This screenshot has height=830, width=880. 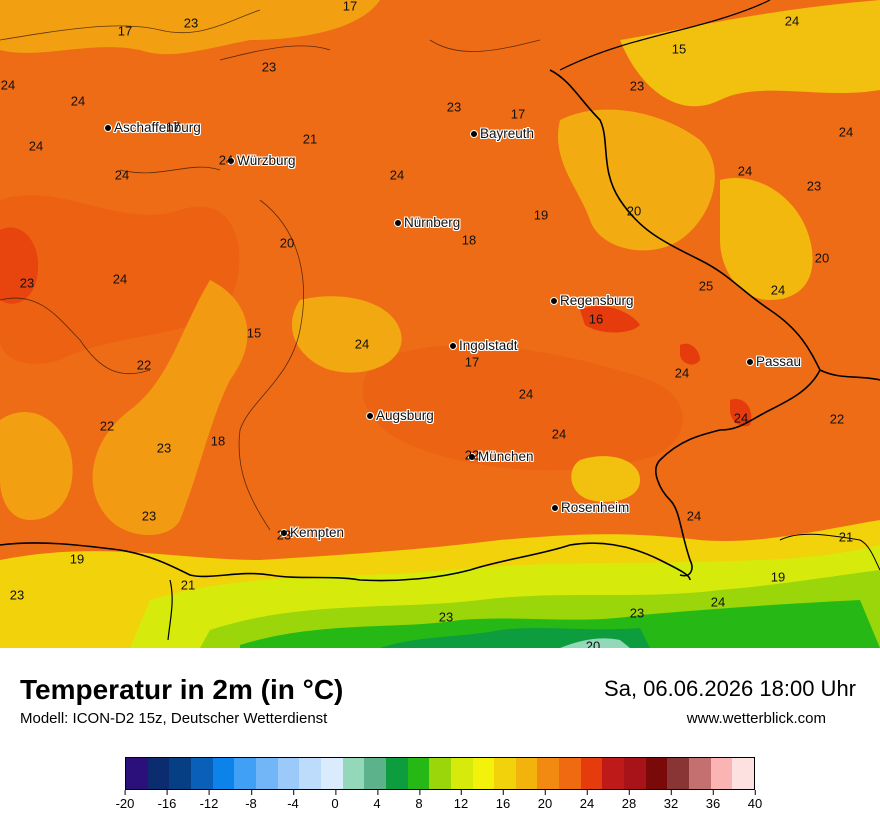 I want to click on city-marker: Würzburg, so click(x=261, y=161).